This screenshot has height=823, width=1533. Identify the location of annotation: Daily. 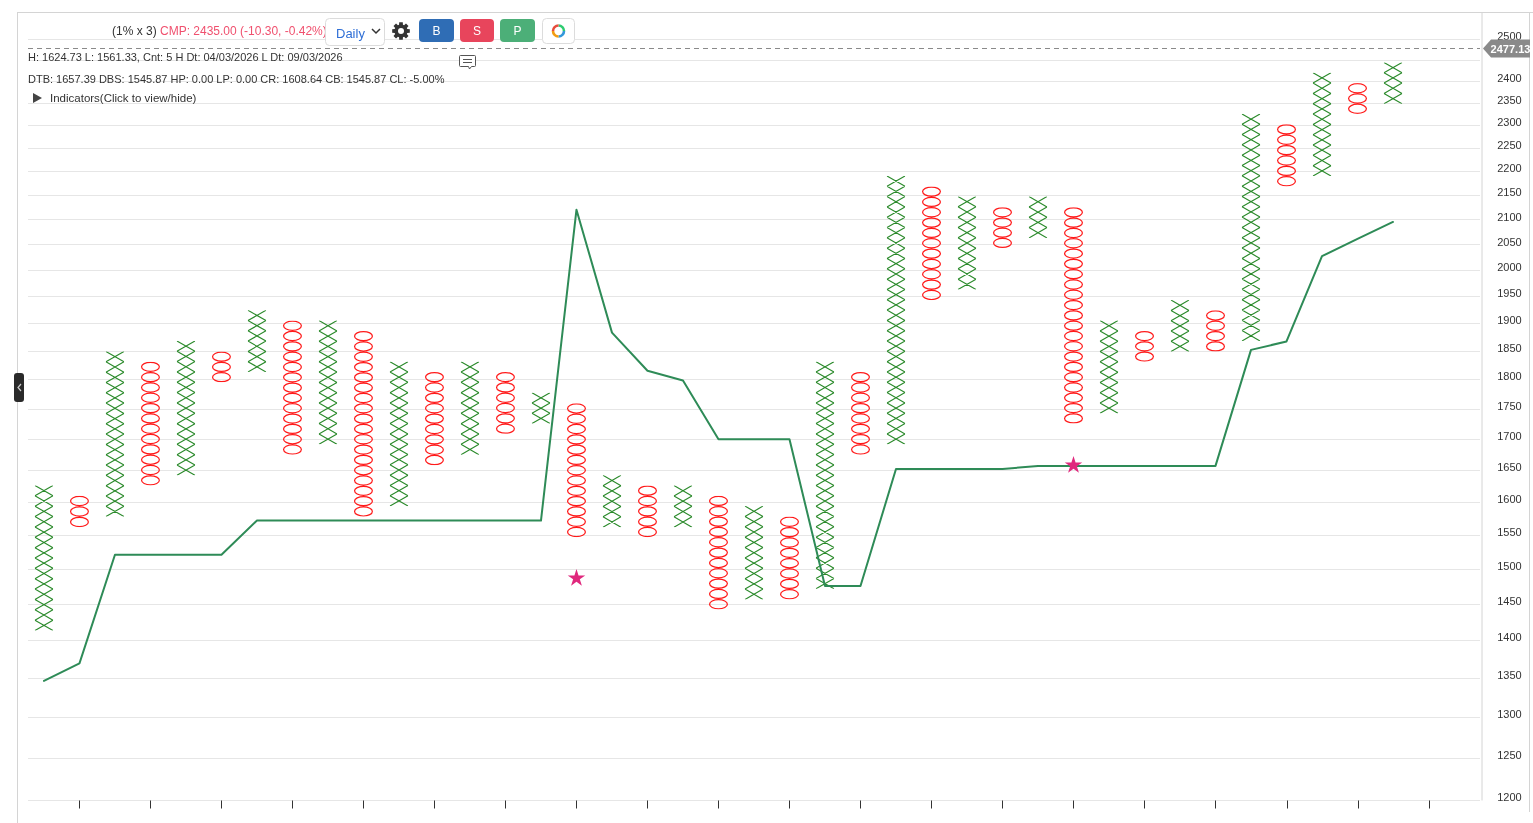
(351, 33).